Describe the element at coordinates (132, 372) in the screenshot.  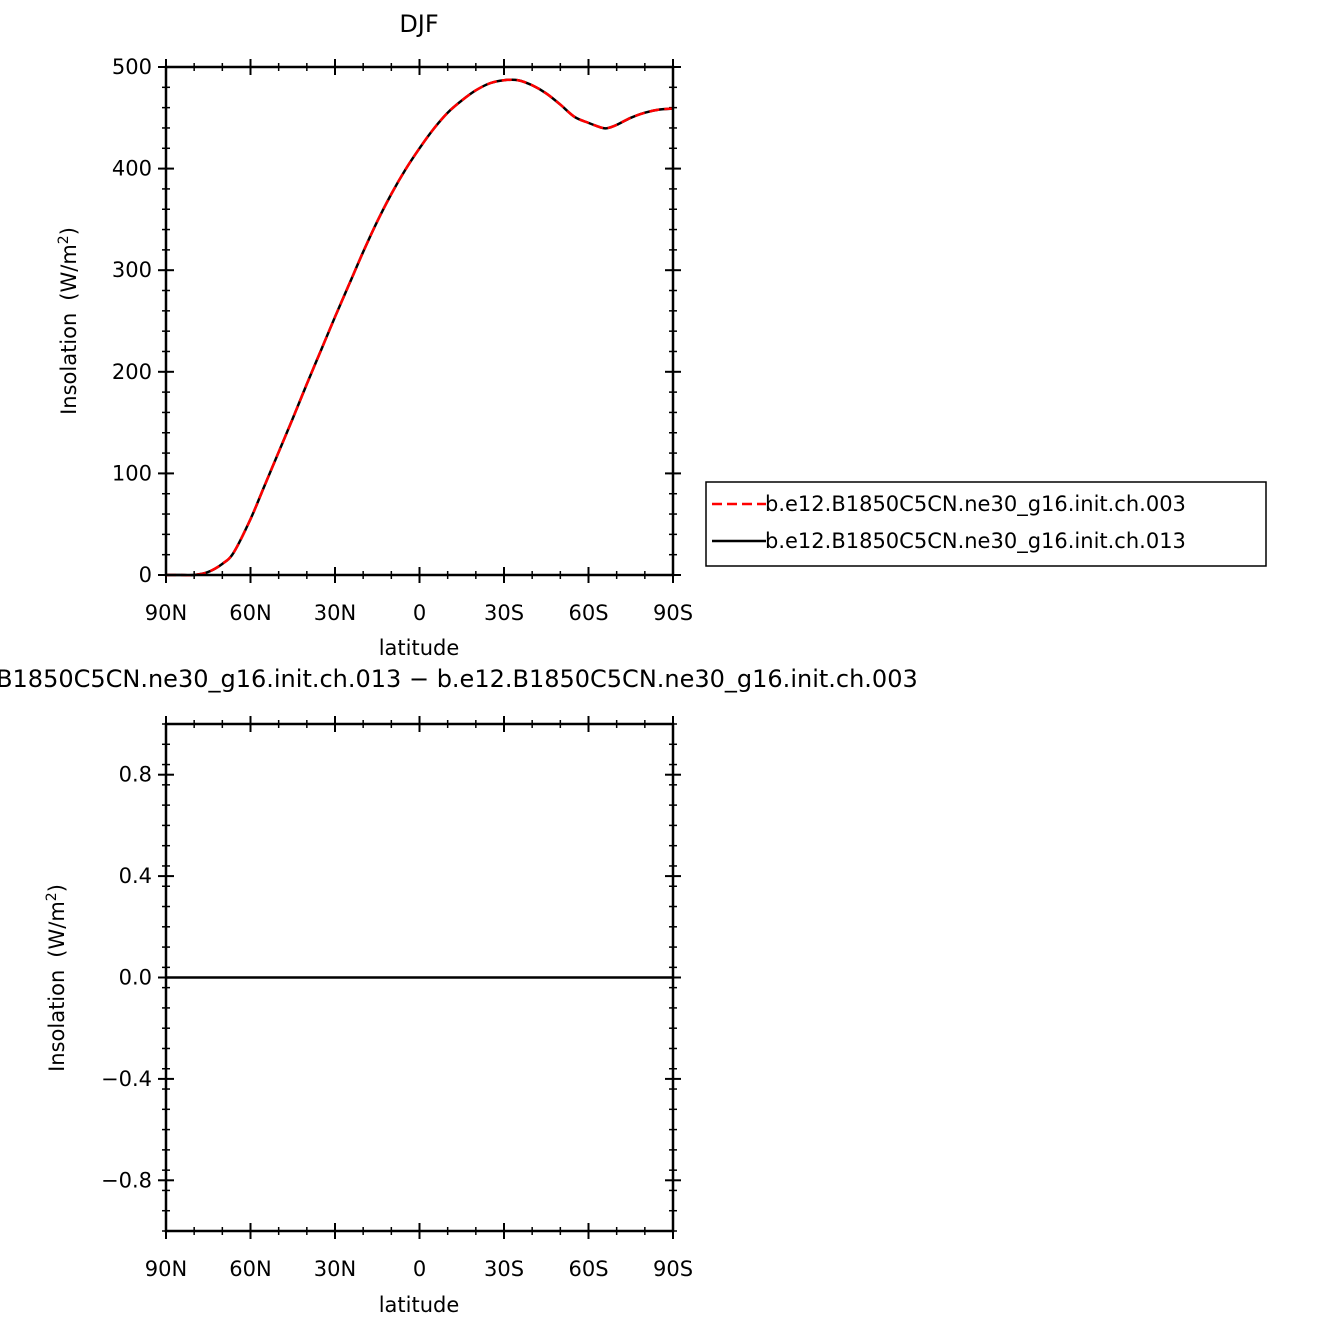
I see `y-tick-label: 200` at that location.